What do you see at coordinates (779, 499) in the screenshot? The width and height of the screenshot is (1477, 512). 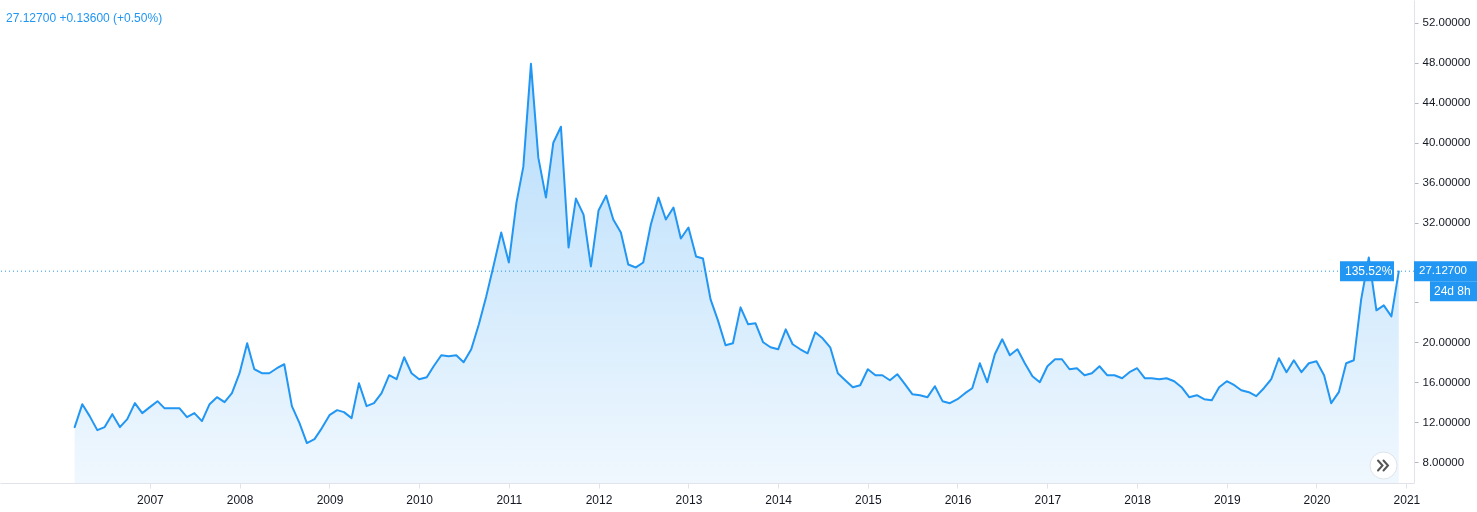 I see `x-tick-label: 2014` at bounding box center [779, 499].